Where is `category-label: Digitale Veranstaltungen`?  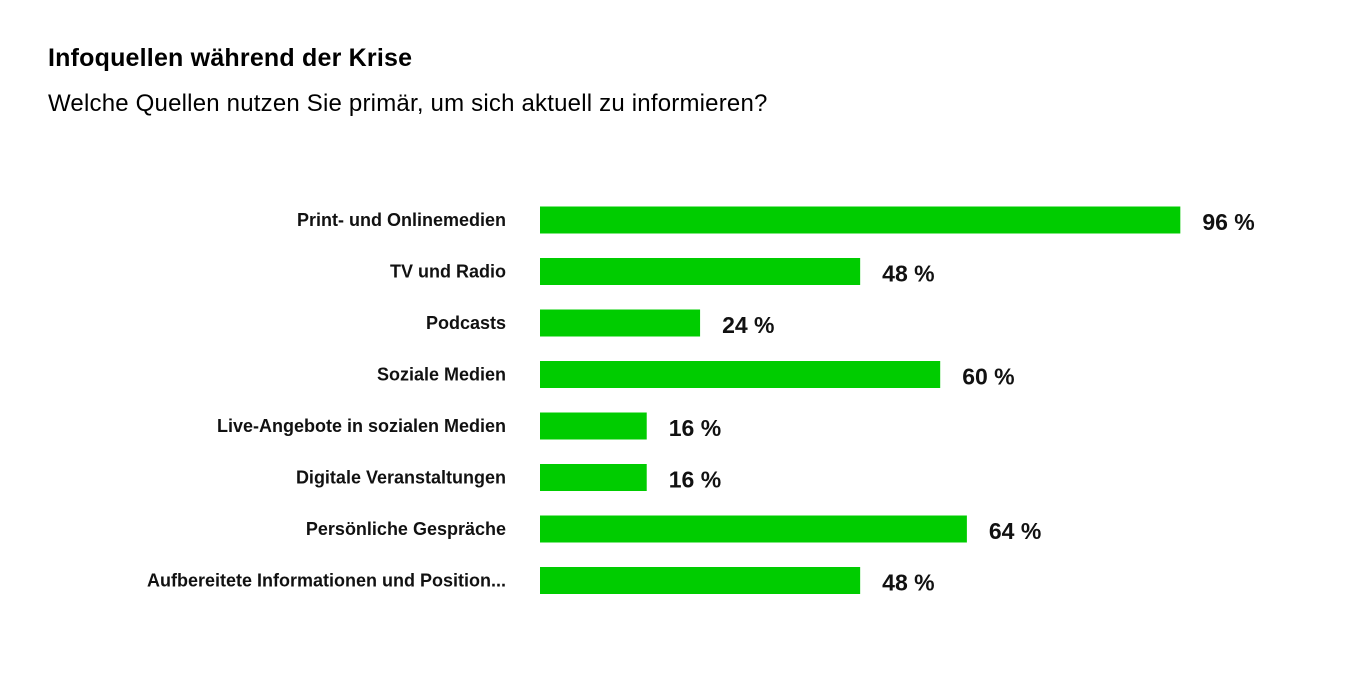 category-label: Digitale Veranstaltungen is located at coordinates (401, 478).